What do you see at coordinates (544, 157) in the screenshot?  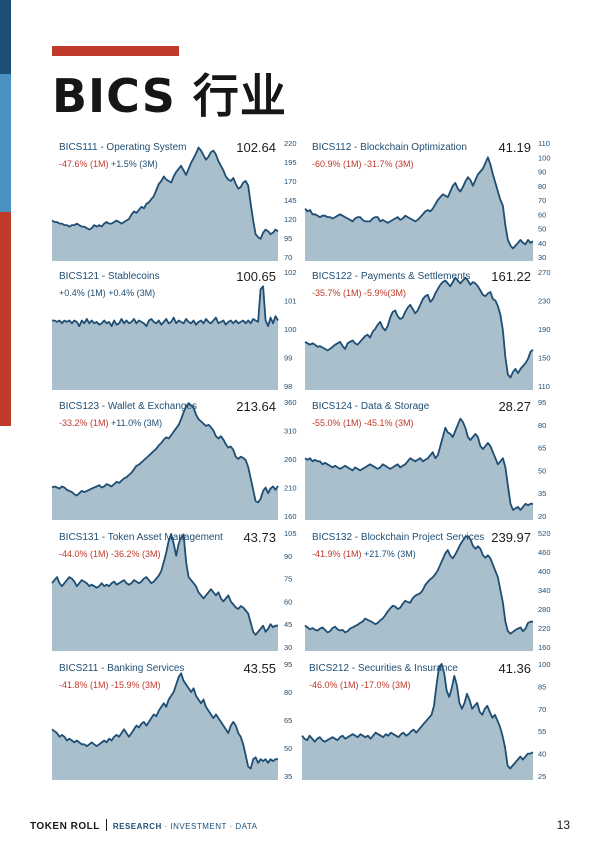 I see `y-tick-label: 100` at bounding box center [544, 157].